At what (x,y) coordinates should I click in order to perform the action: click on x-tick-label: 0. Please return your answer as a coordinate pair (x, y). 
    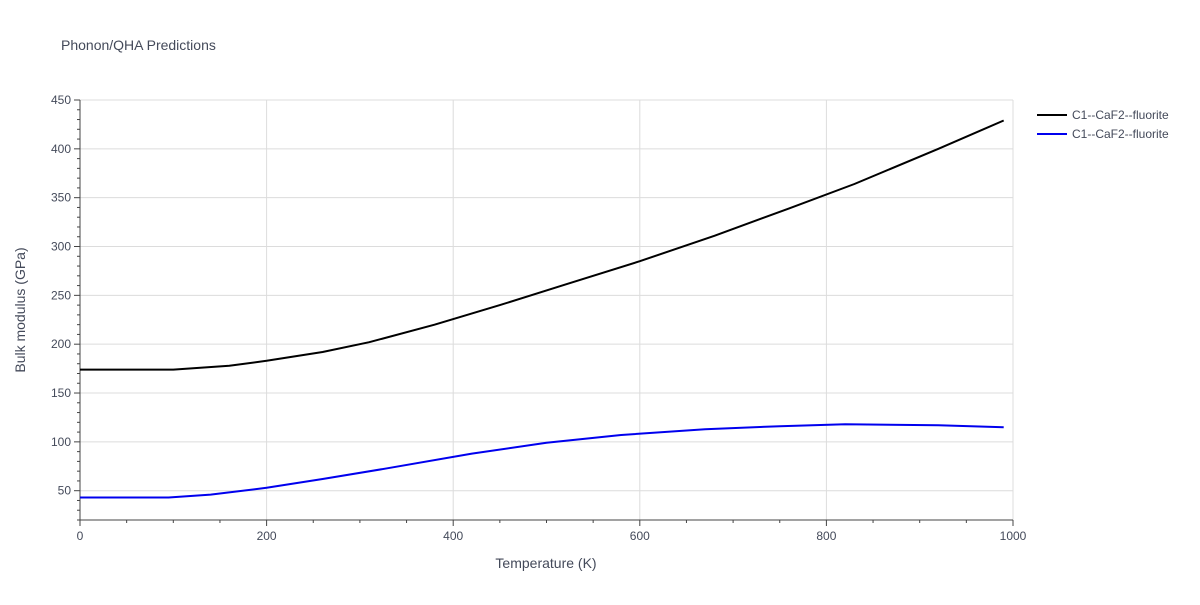
    Looking at the image, I should click on (80, 536).